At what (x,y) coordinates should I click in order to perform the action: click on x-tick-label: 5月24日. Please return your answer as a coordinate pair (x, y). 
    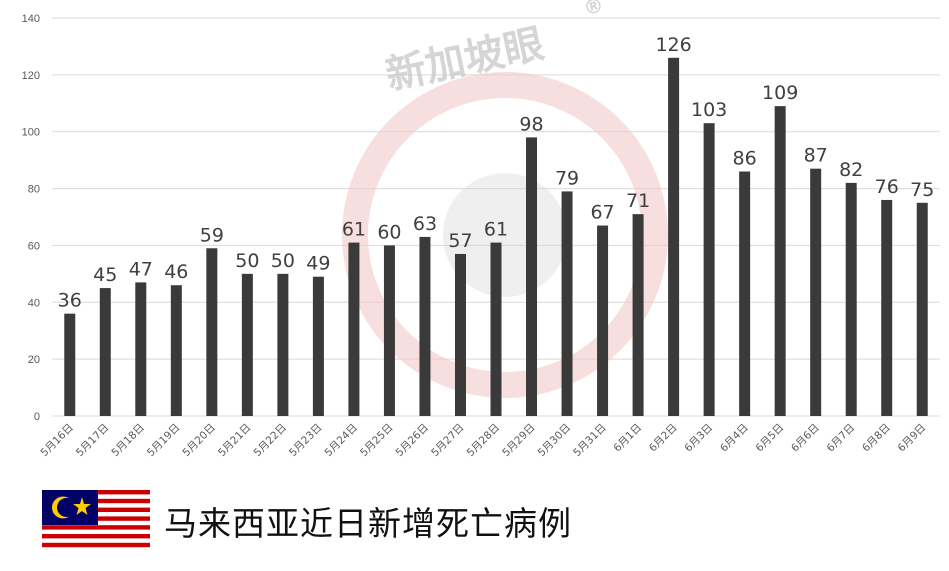
    Looking at the image, I should click on (342, 441).